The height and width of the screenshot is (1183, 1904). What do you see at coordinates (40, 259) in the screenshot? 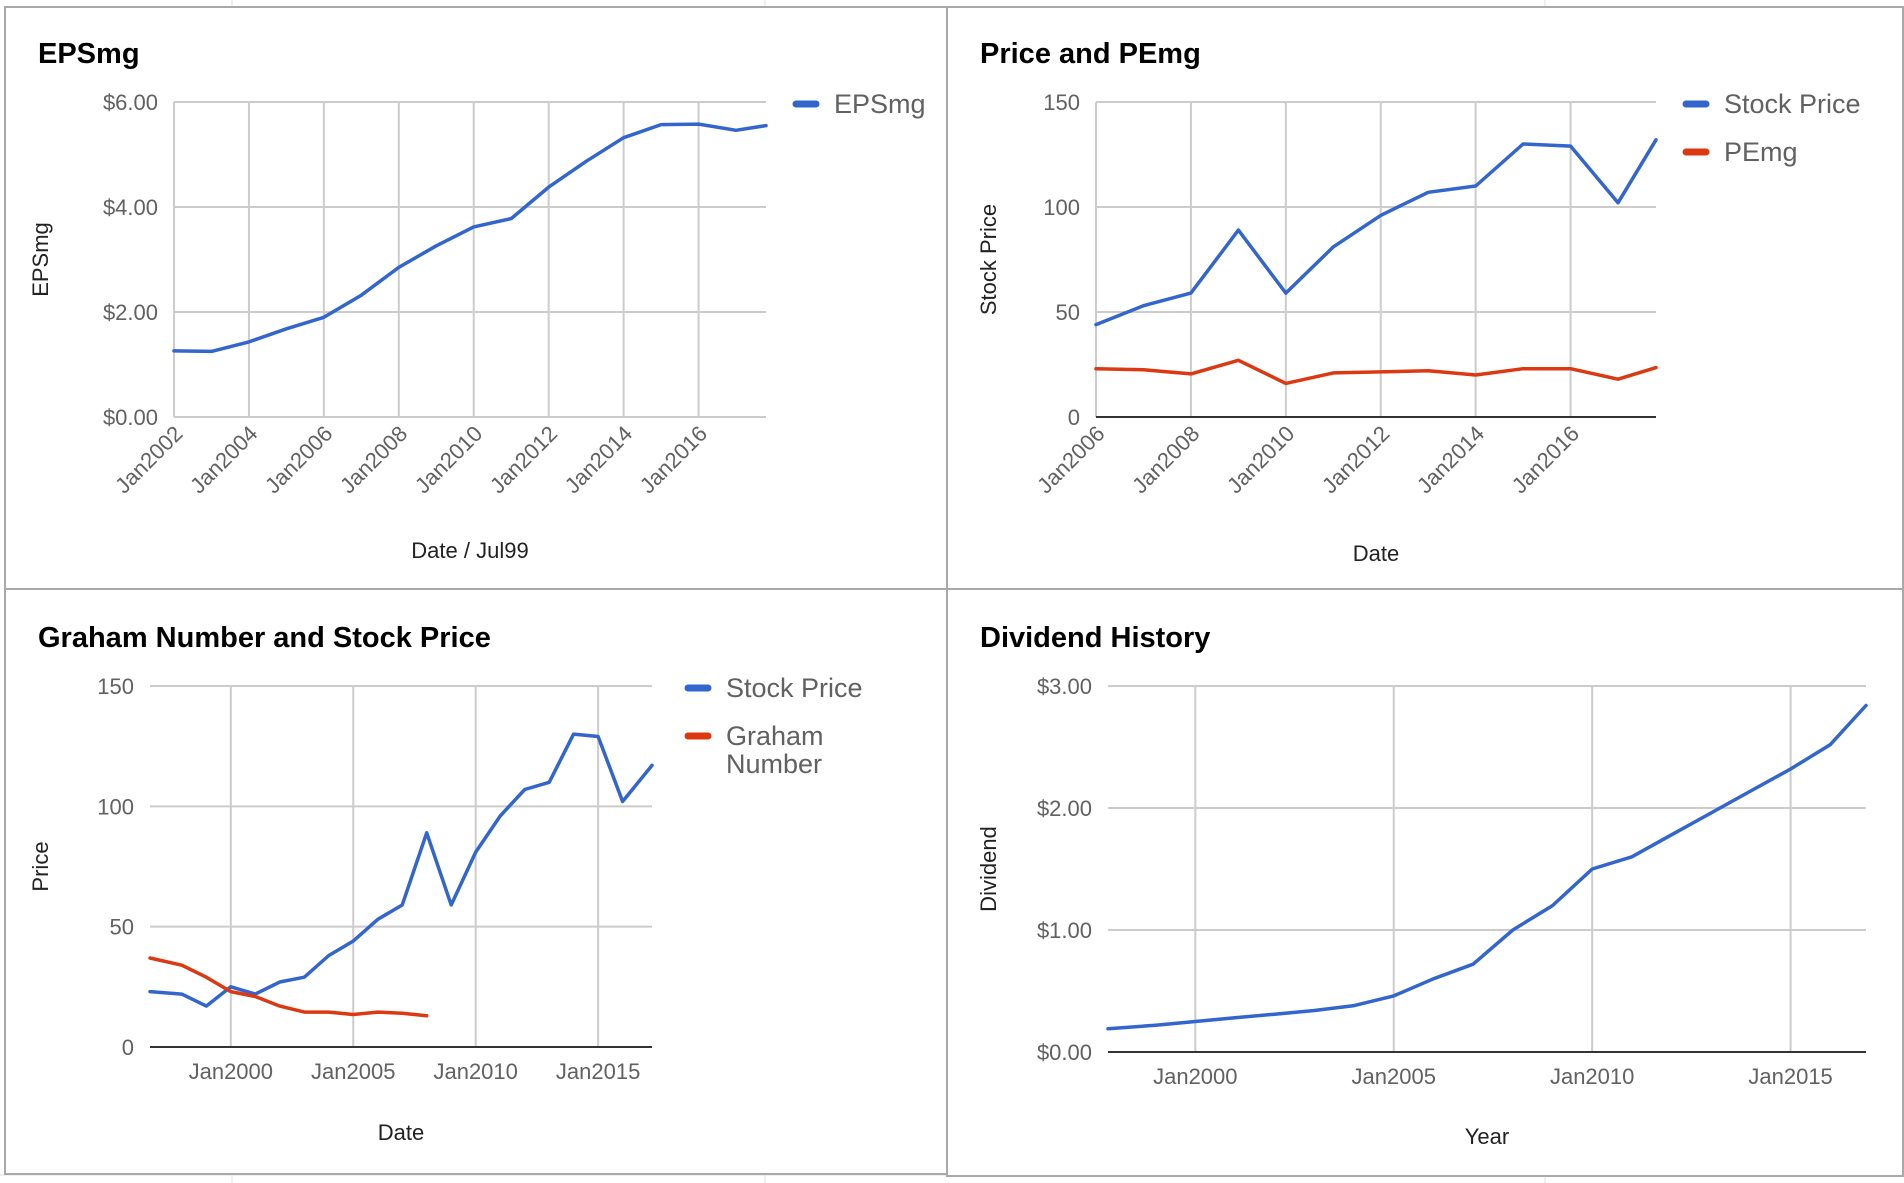
I see `y-axis-title: EPSmg` at bounding box center [40, 259].